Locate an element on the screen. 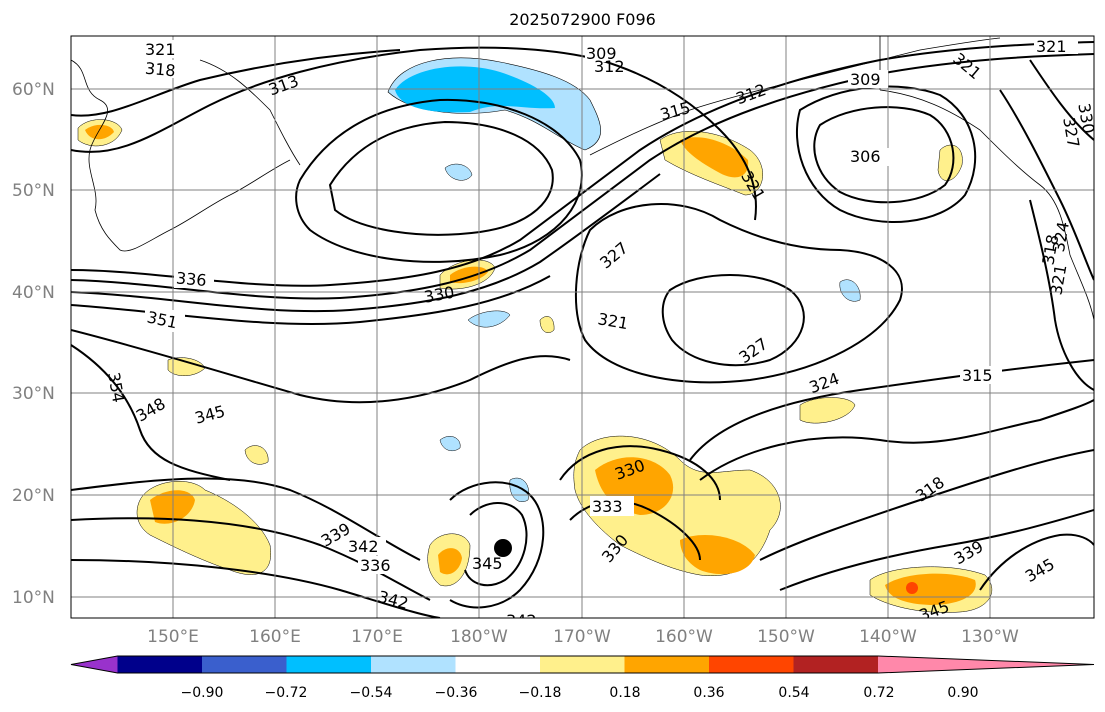 The height and width of the screenshot is (712, 1105). colorbar-tick: 0.90 is located at coordinates (962, 693).